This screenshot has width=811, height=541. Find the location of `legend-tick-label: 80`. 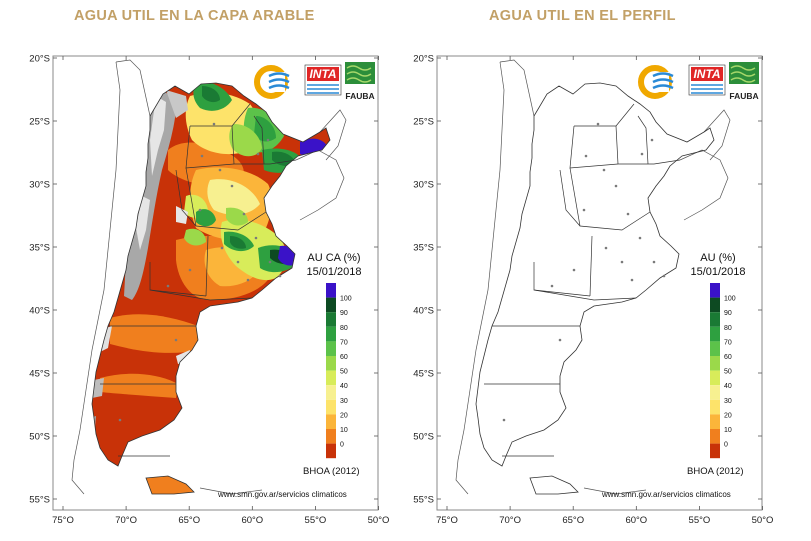

legend-tick-label: 80 is located at coordinates (728, 328).